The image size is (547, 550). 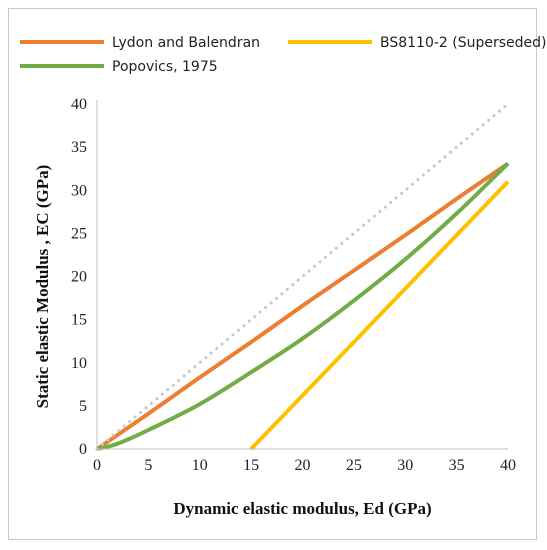 I want to click on y-tick-label: 25, so click(x=79, y=233).